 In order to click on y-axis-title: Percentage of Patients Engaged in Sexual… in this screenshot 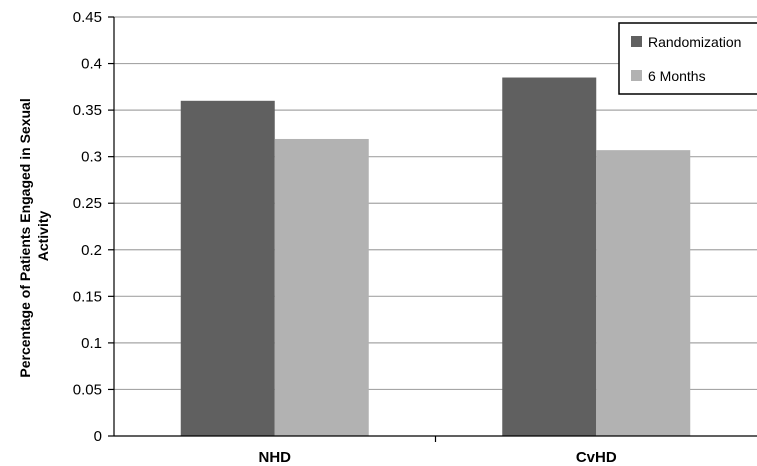, I will do `click(34, 235)`.